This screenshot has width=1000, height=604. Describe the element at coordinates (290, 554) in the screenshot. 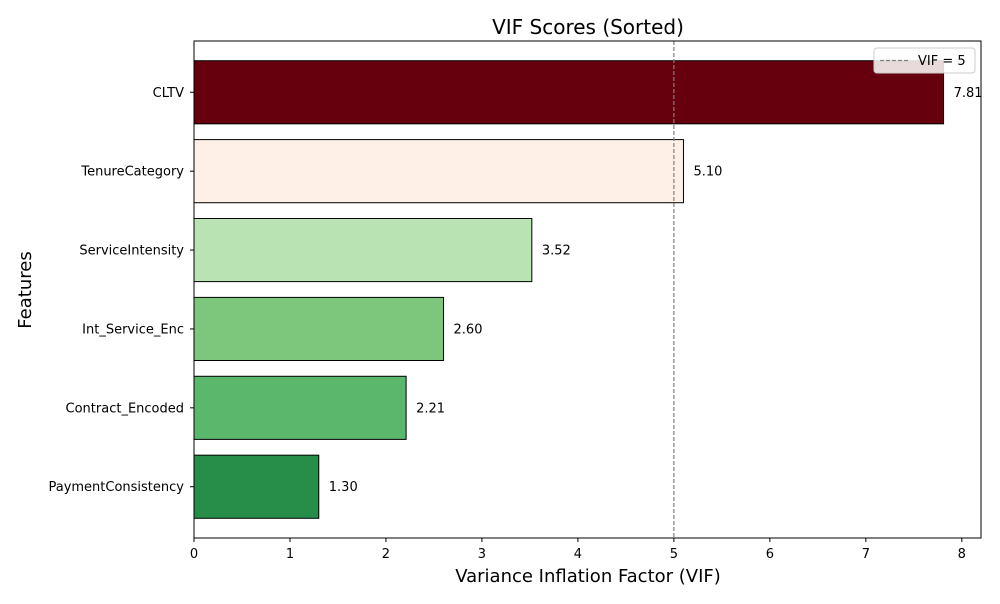

I see `x-tick-label: 1` at that location.